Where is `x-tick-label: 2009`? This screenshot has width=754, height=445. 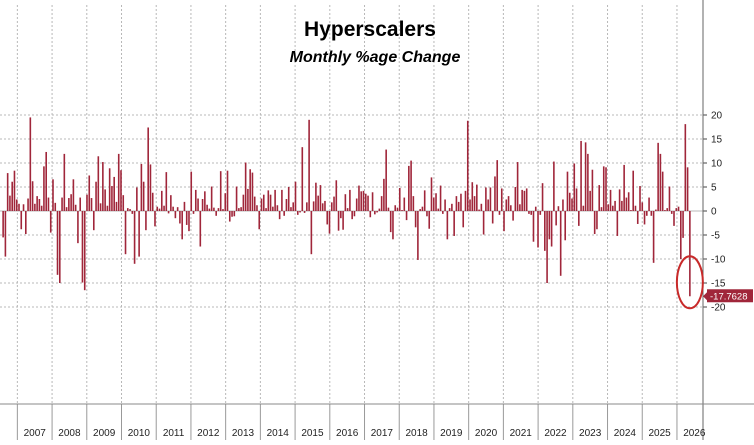
x-tick-label: 2009 is located at coordinates (104, 433).